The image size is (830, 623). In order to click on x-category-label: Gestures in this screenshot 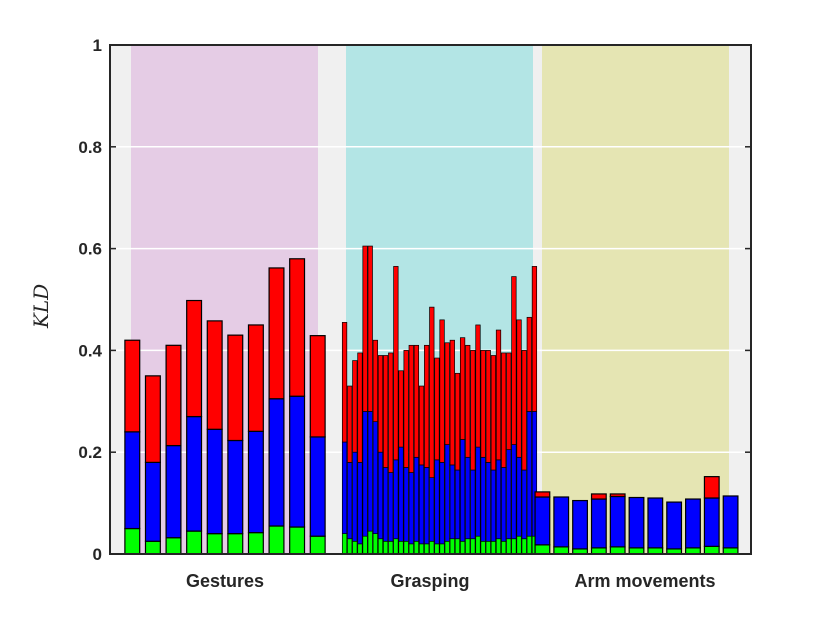, I will do `click(225, 581)`.